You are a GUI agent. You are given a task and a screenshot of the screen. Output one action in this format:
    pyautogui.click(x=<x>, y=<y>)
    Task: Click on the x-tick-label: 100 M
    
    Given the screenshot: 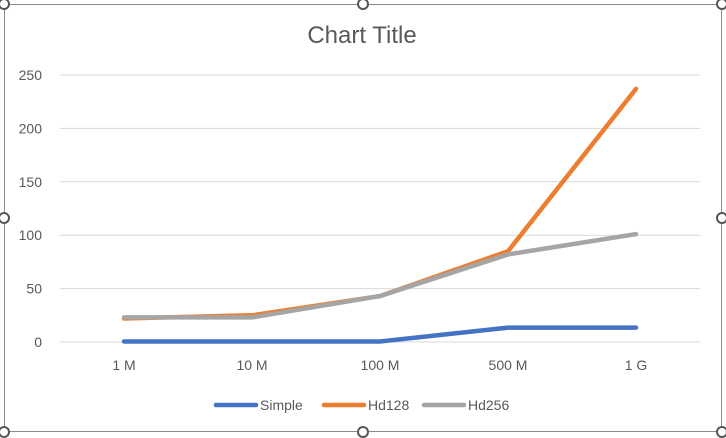 What is the action you would take?
    pyautogui.click(x=380, y=365)
    